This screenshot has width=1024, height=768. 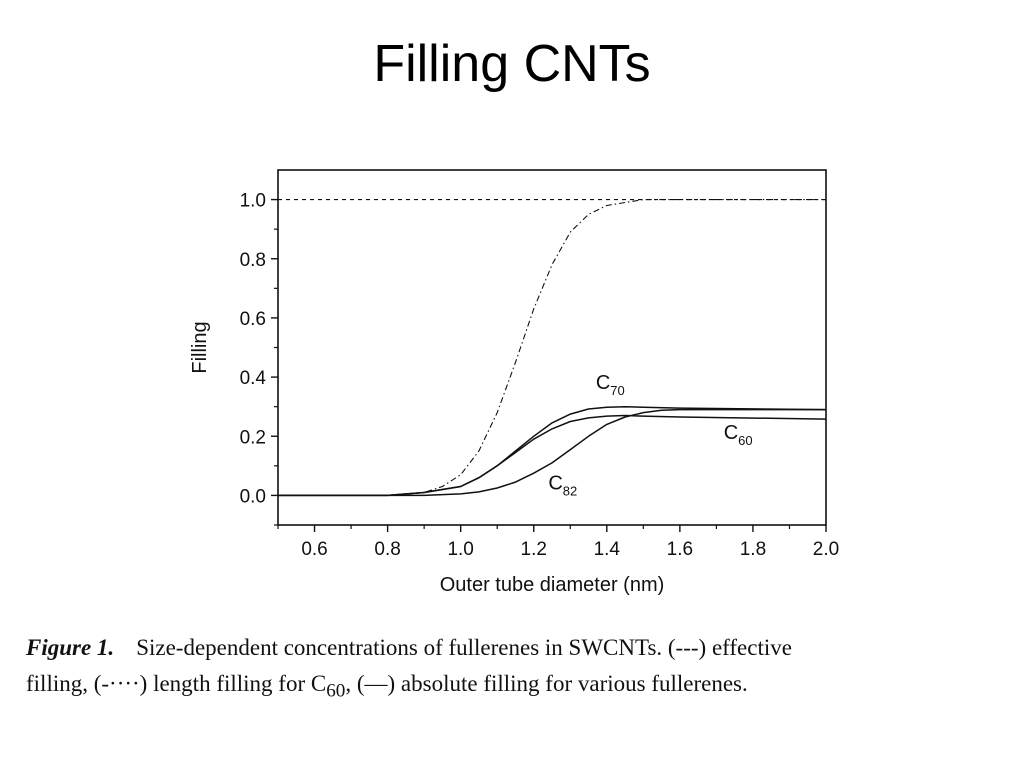 What do you see at coordinates (336, 691) in the screenshot?
I see `caption-subscript: 60` at bounding box center [336, 691].